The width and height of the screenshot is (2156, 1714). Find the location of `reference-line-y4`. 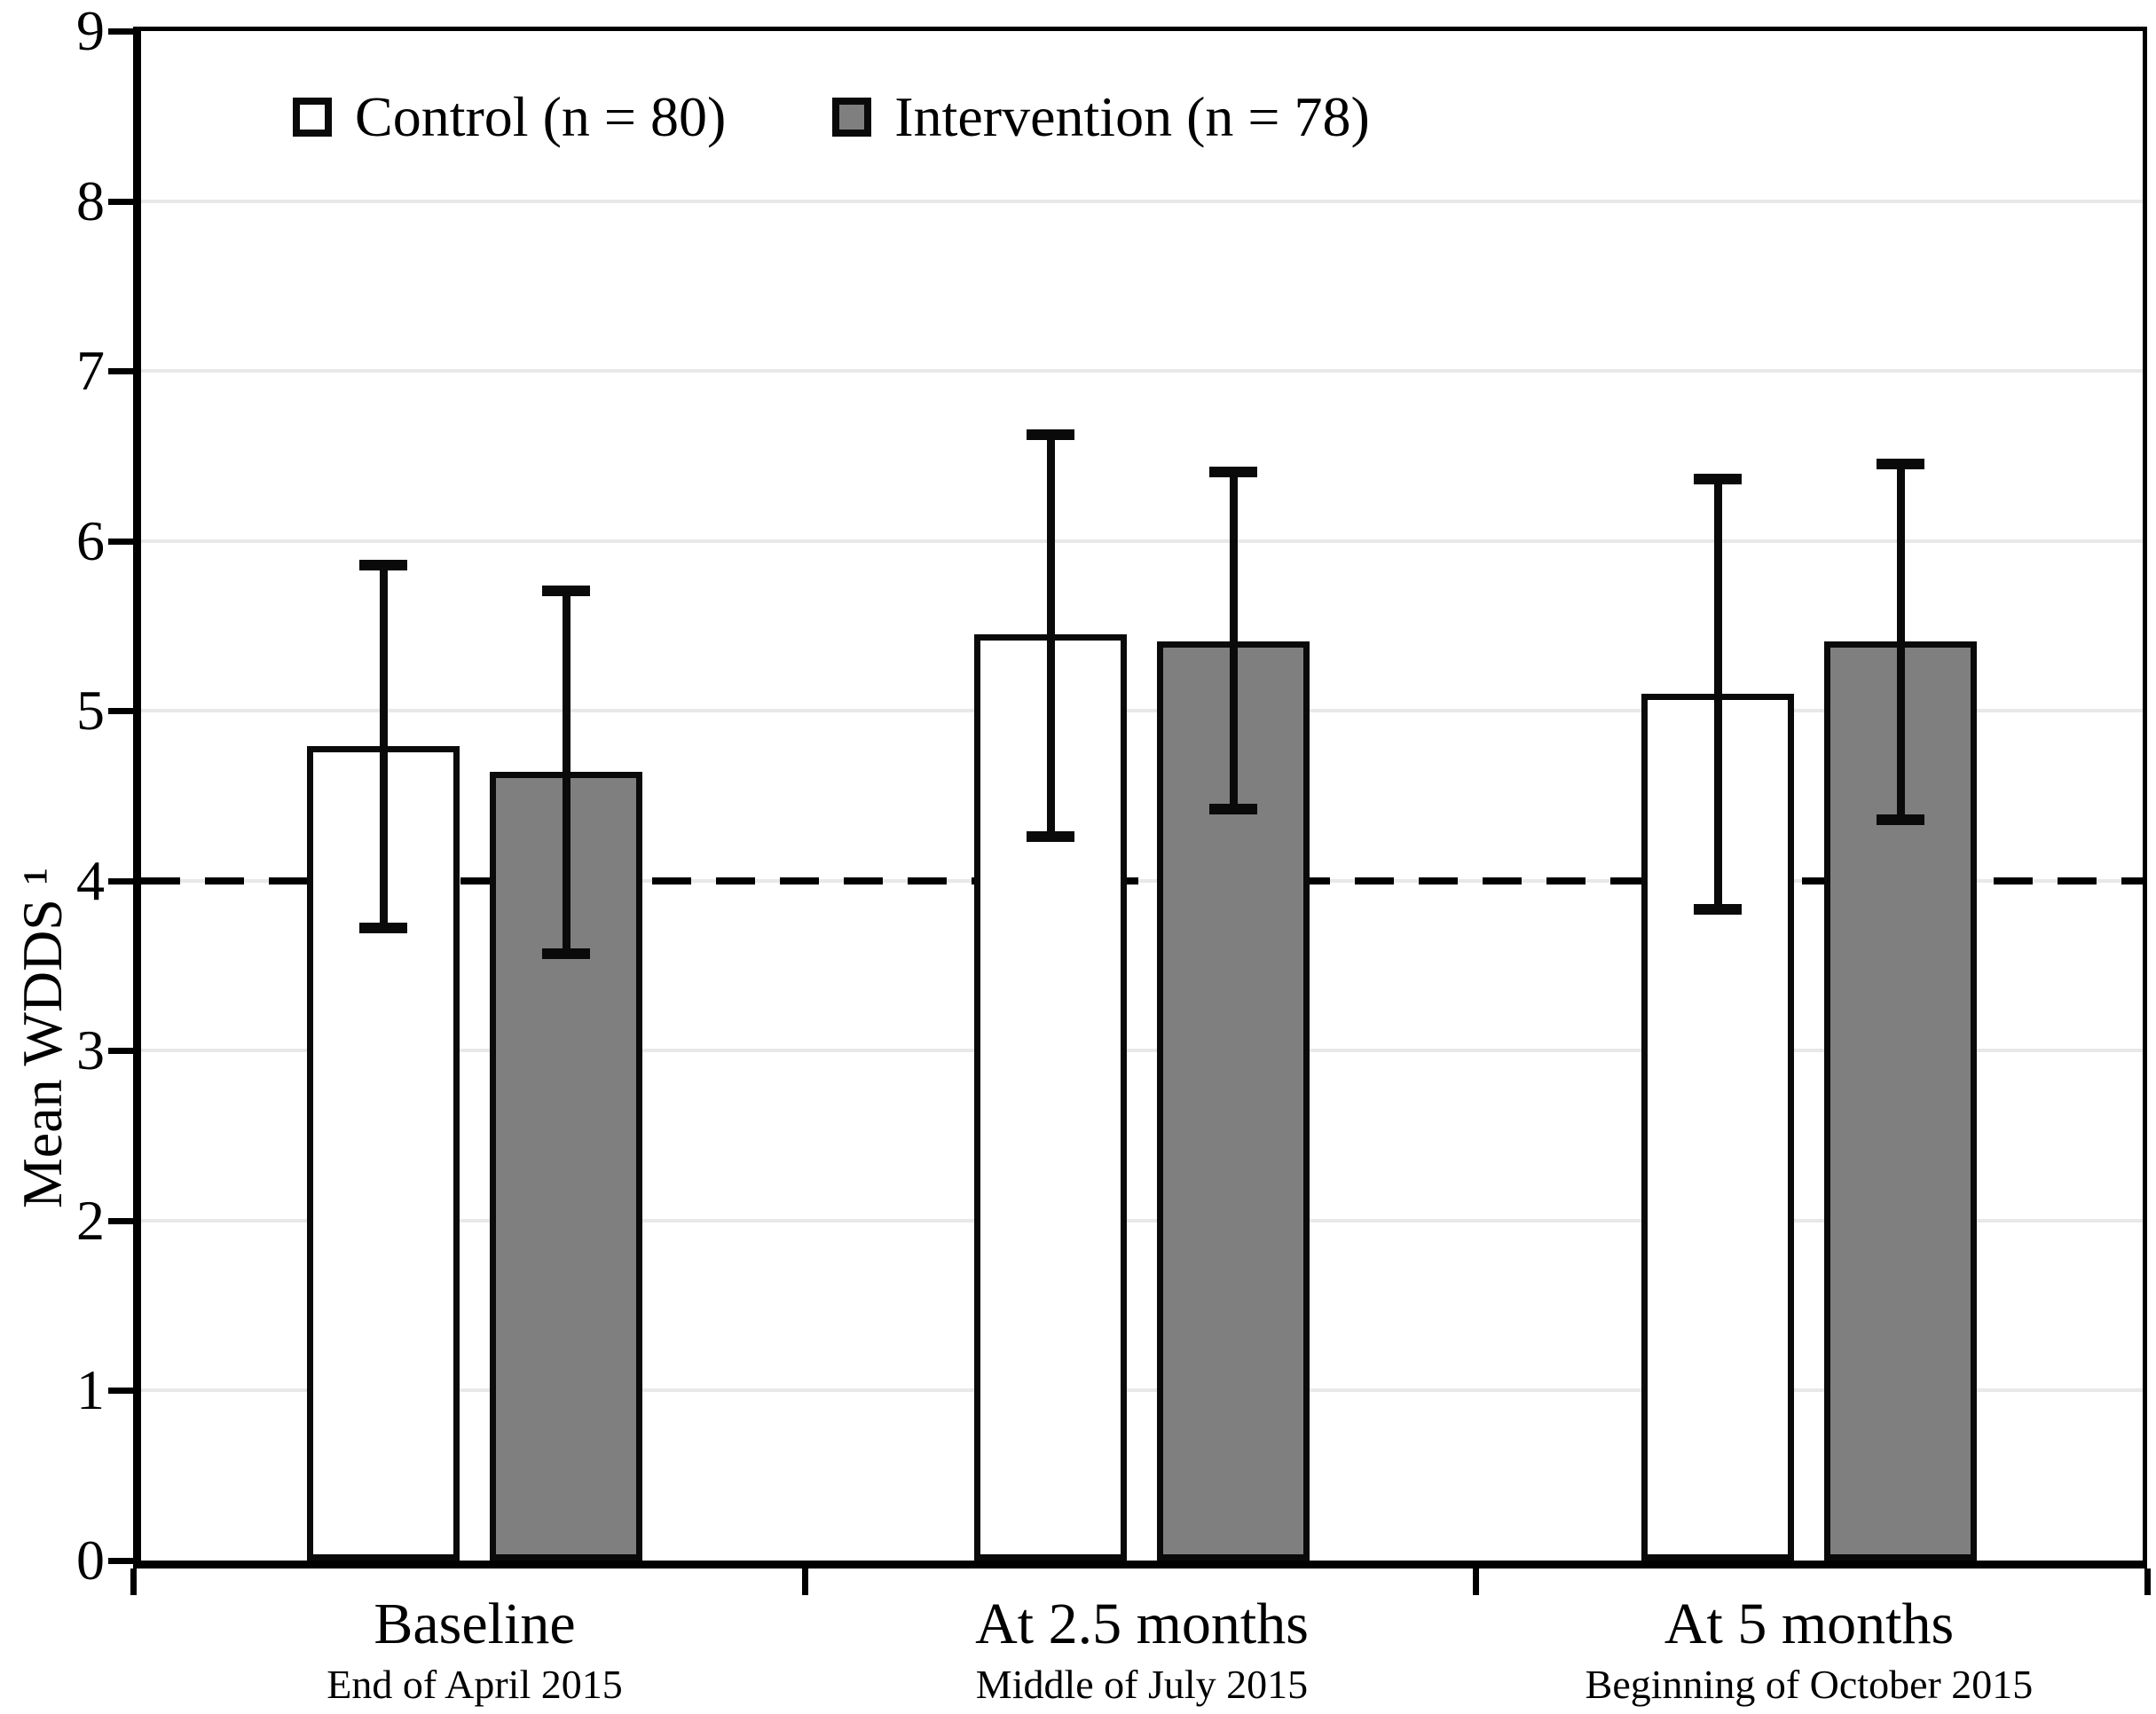

reference-line-y4 is located at coordinates (1142, 881).